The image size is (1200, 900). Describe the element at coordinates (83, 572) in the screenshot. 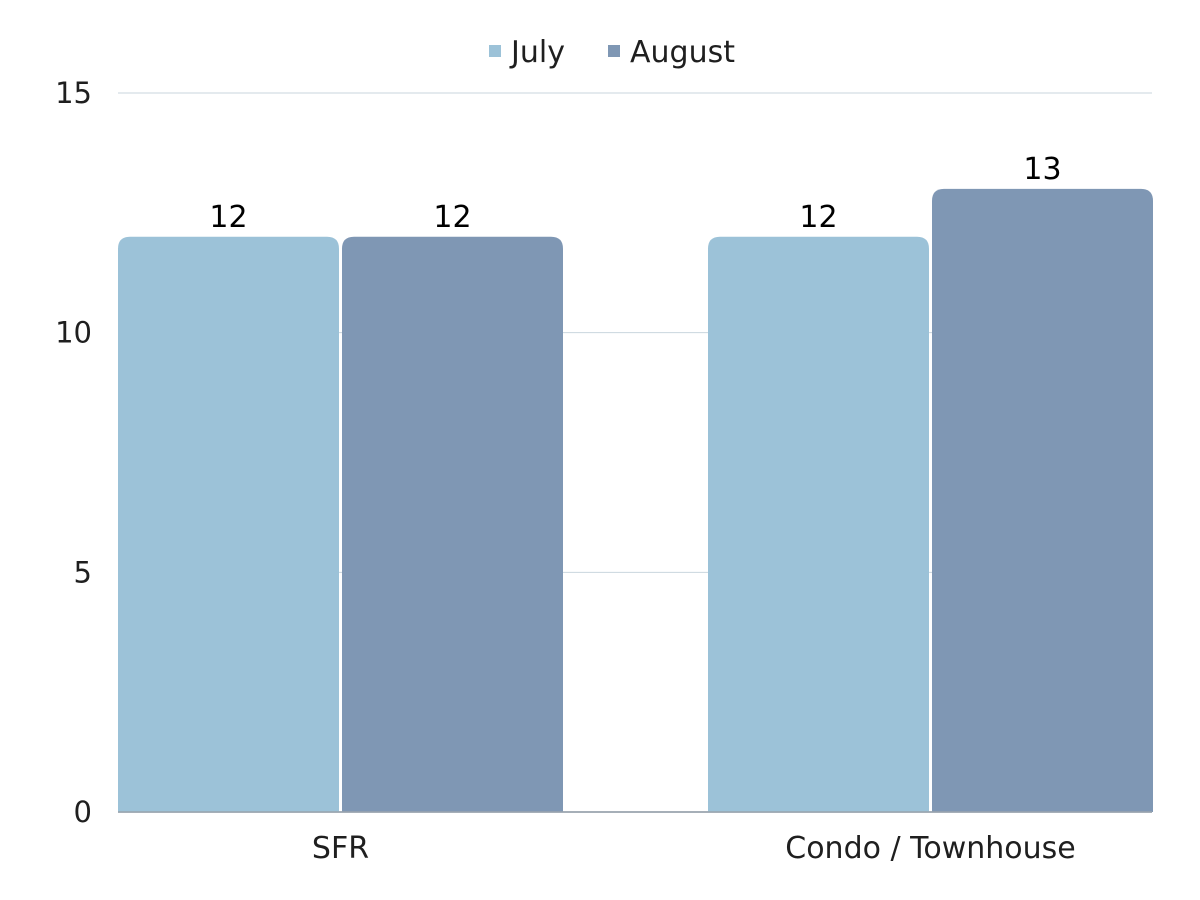

I see `y-tick-label: 5` at that location.